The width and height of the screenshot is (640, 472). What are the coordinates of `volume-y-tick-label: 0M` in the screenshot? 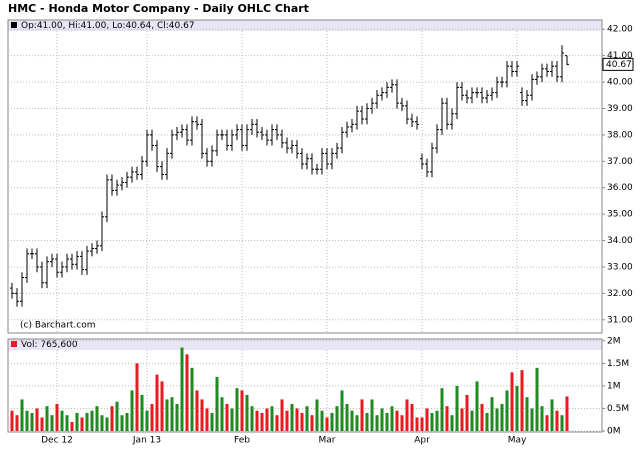 It's located at (614, 432).